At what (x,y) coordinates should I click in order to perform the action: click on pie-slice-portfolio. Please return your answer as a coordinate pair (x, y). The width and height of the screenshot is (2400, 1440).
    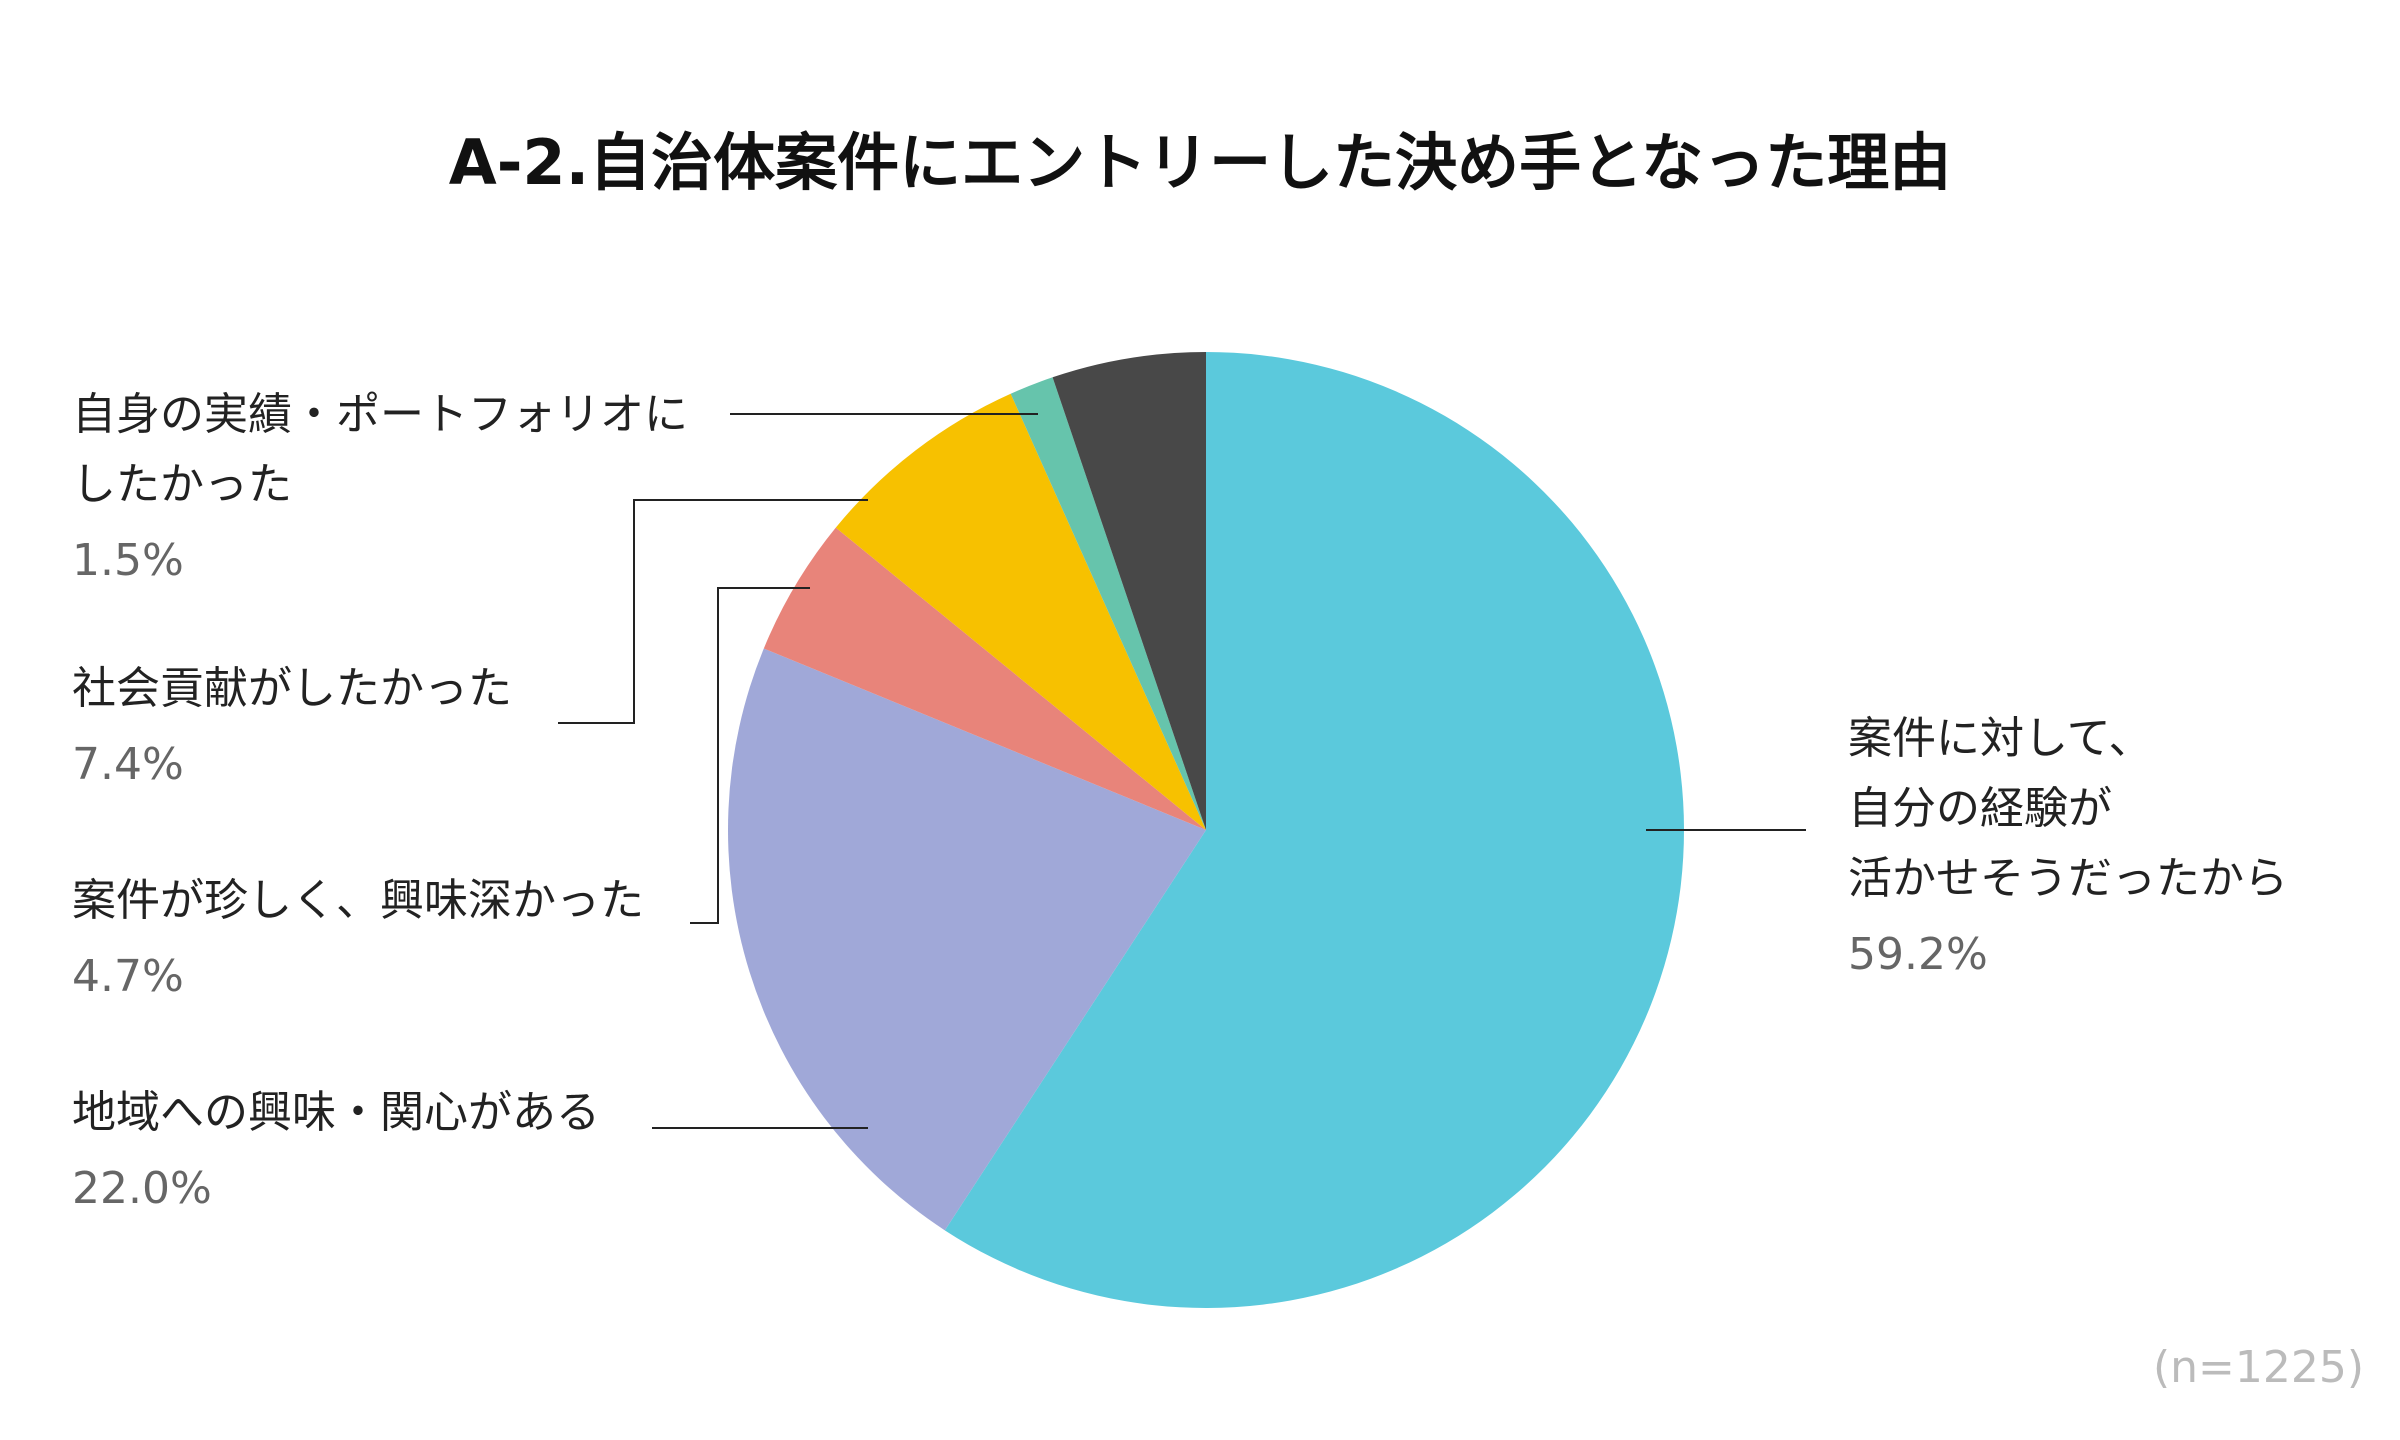
    Looking at the image, I should click on (1108, 603).